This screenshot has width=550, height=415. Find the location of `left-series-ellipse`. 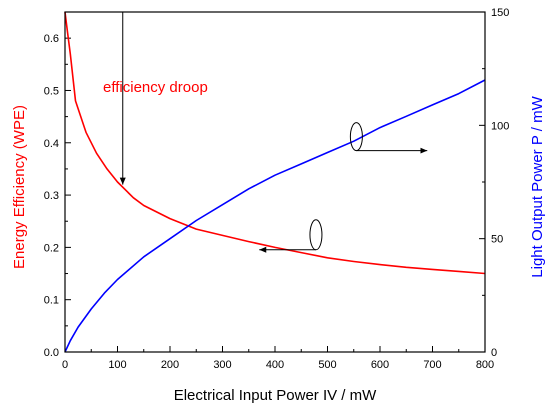

left-series-ellipse is located at coordinates (316, 235).